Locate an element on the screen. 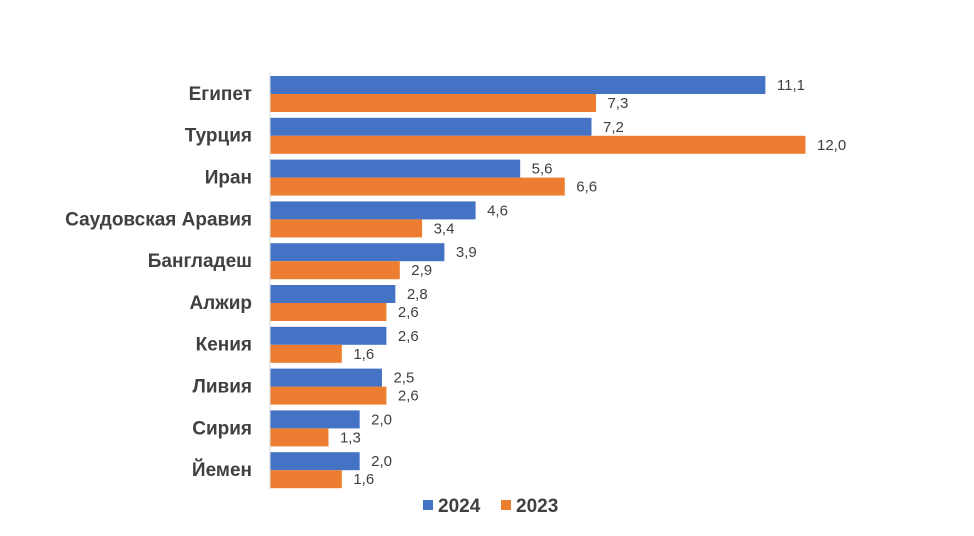  value-label-2023: 7,3 is located at coordinates (617, 103).